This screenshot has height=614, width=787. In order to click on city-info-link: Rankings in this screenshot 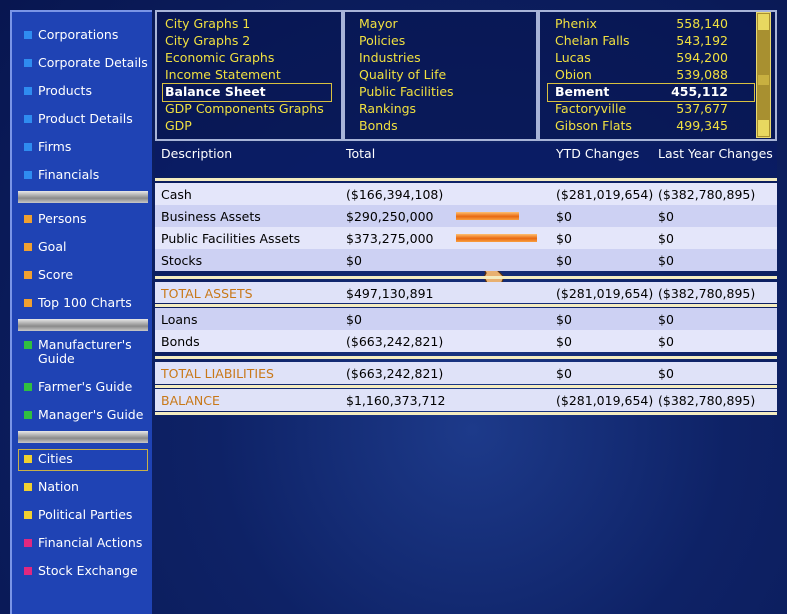, I will do `click(388, 108)`.